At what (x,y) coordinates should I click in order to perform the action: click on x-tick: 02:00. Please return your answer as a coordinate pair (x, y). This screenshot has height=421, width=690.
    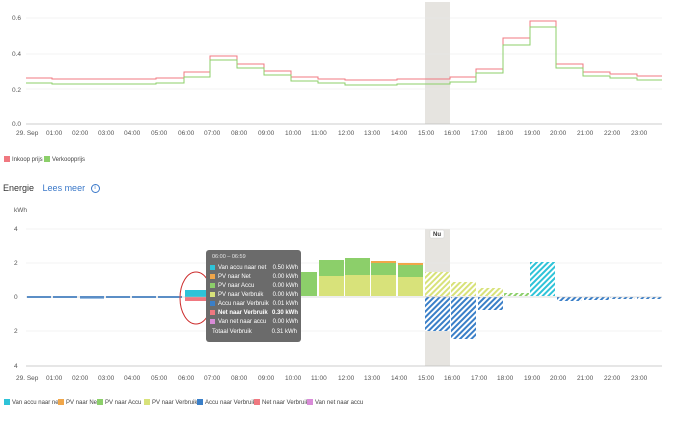
    Looking at the image, I should click on (80, 133).